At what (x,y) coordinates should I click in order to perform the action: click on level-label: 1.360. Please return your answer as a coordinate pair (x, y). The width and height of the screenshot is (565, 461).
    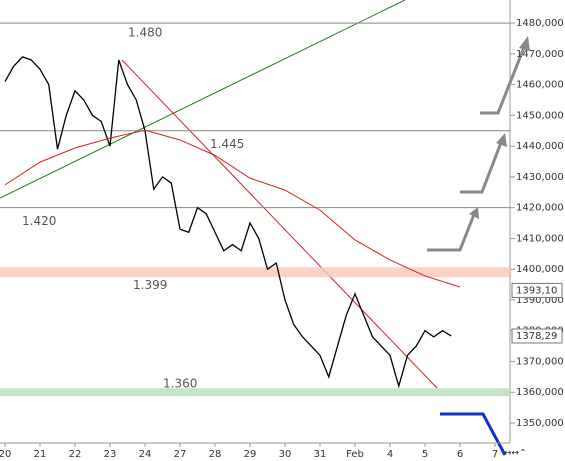
    Looking at the image, I should click on (180, 384).